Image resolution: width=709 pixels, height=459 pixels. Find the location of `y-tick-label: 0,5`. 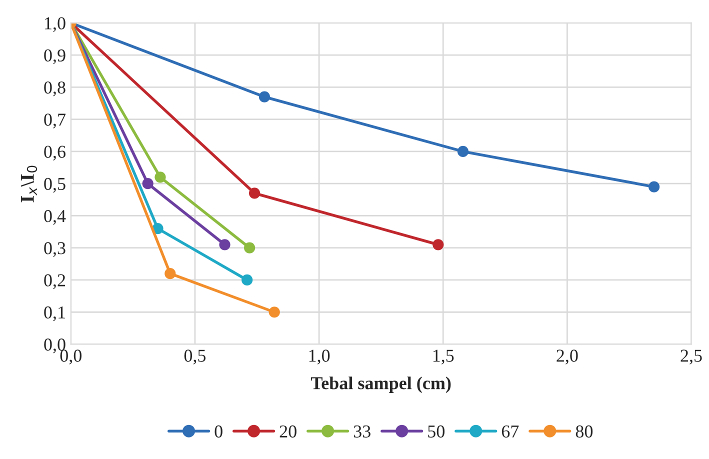

y-tick-label: 0,5 is located at coordinates (55, 185).